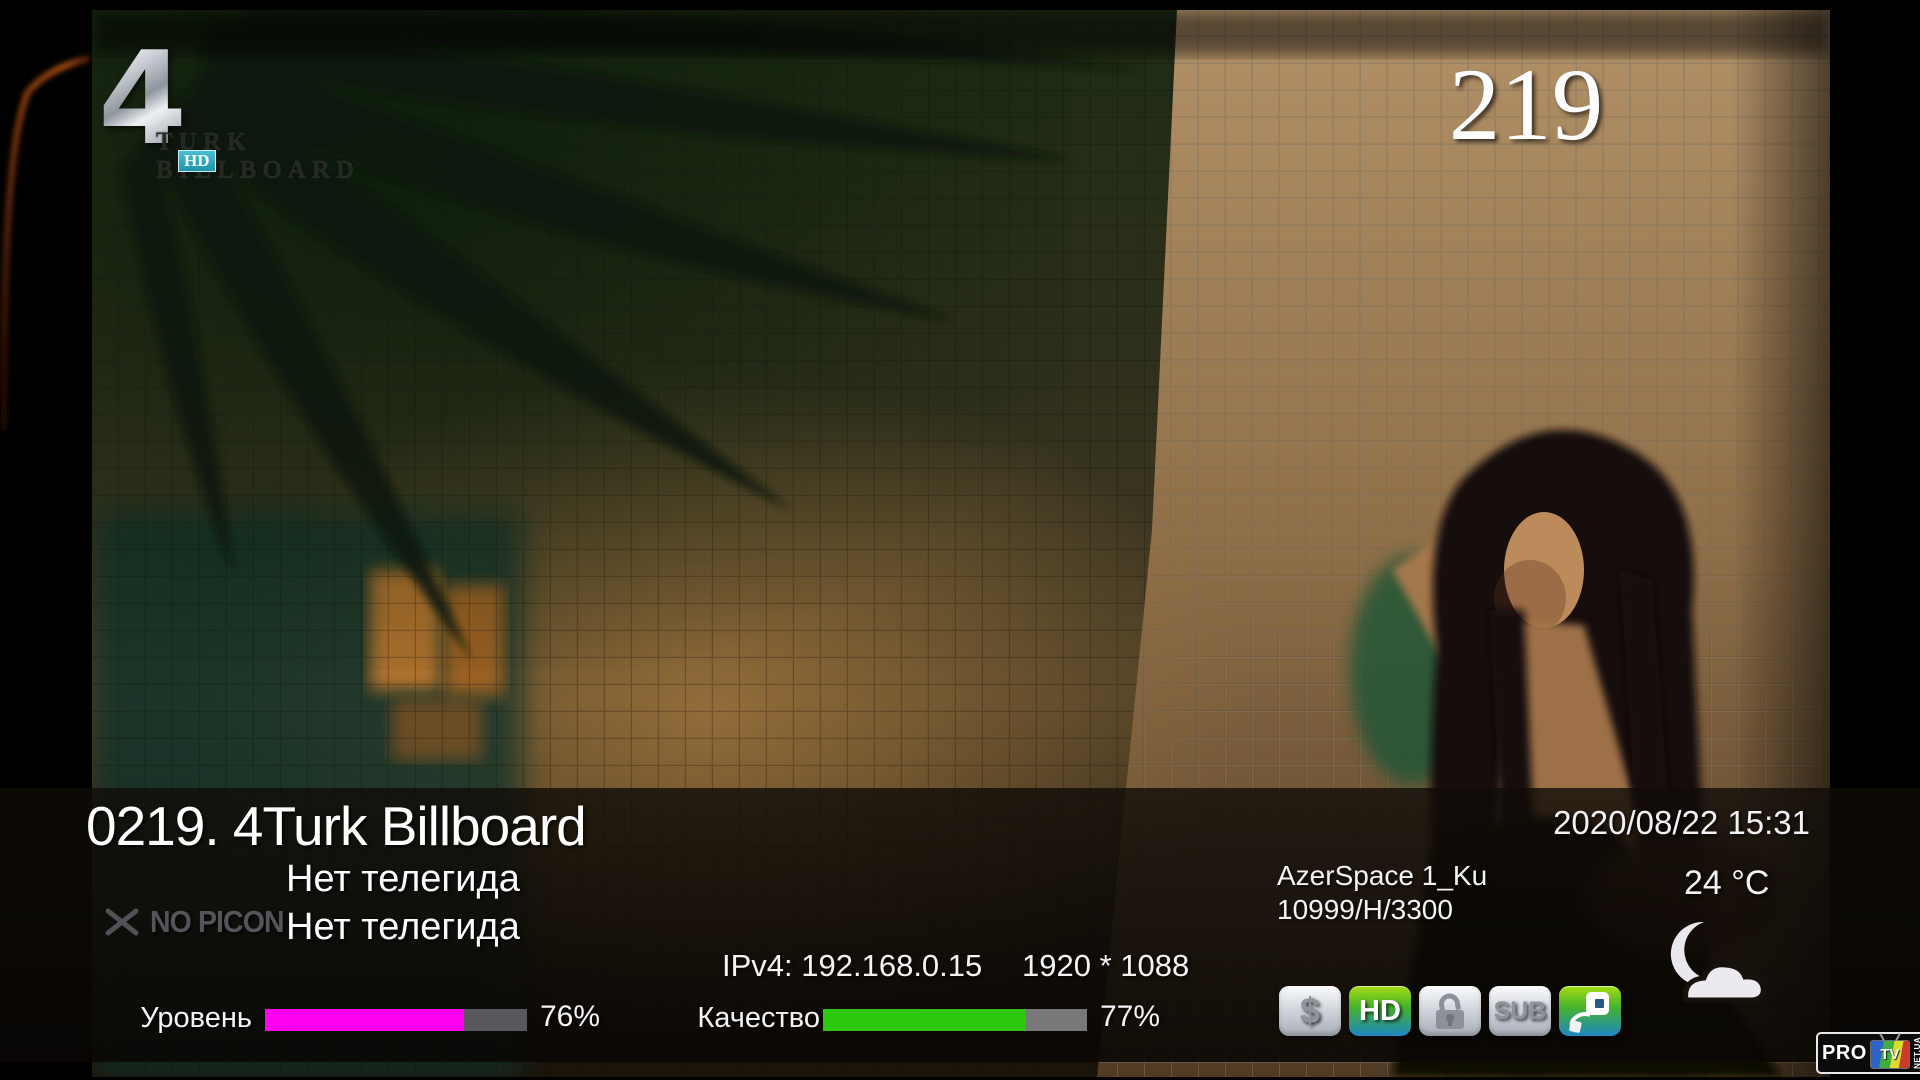  What do you see at coordinates (143, 99) in the screenshot?
I see `channel-logo-4: 4` at bounding box center [143, 99].